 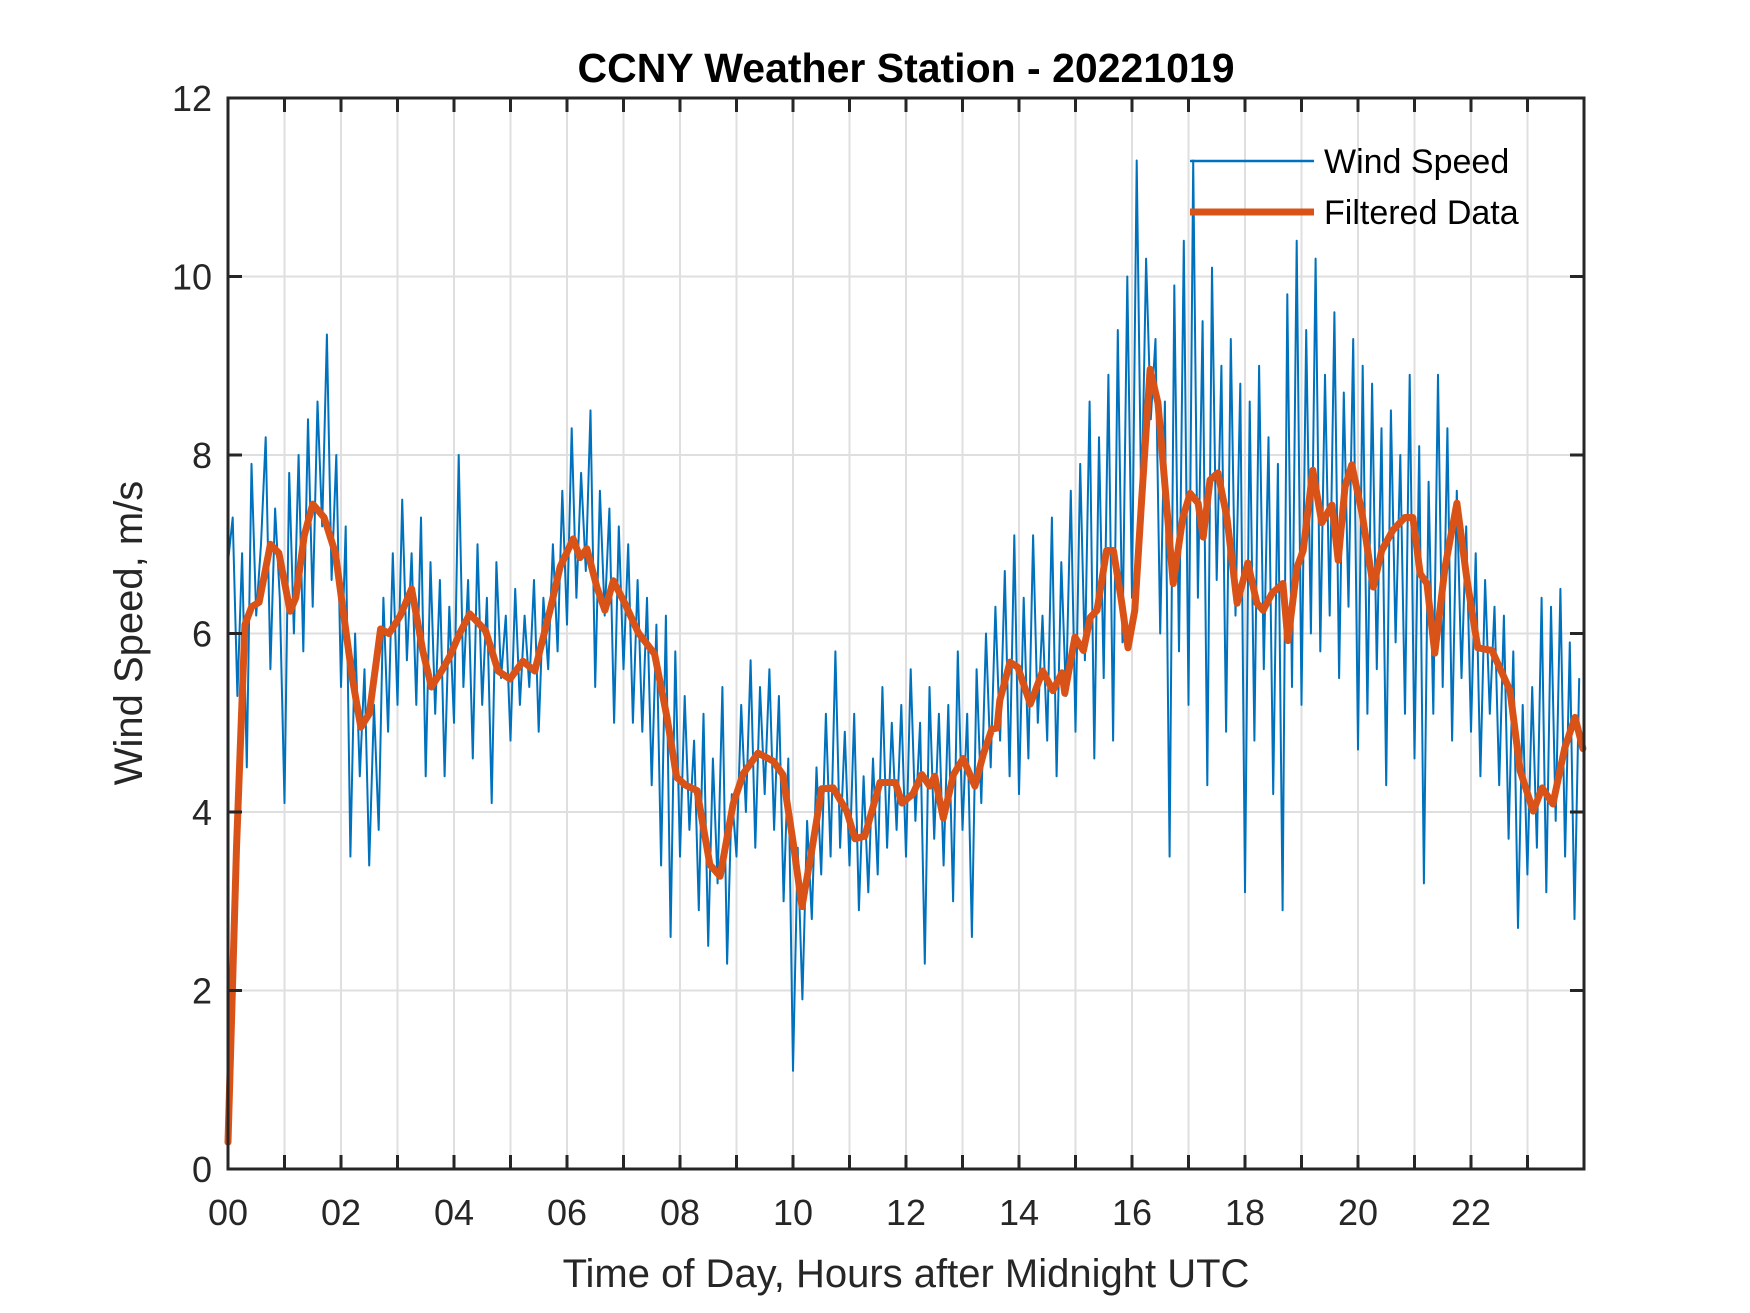 I want to click on x-axis-label: Time of Day, Hours after Midnight UTC, so click(x=906, y=1274).